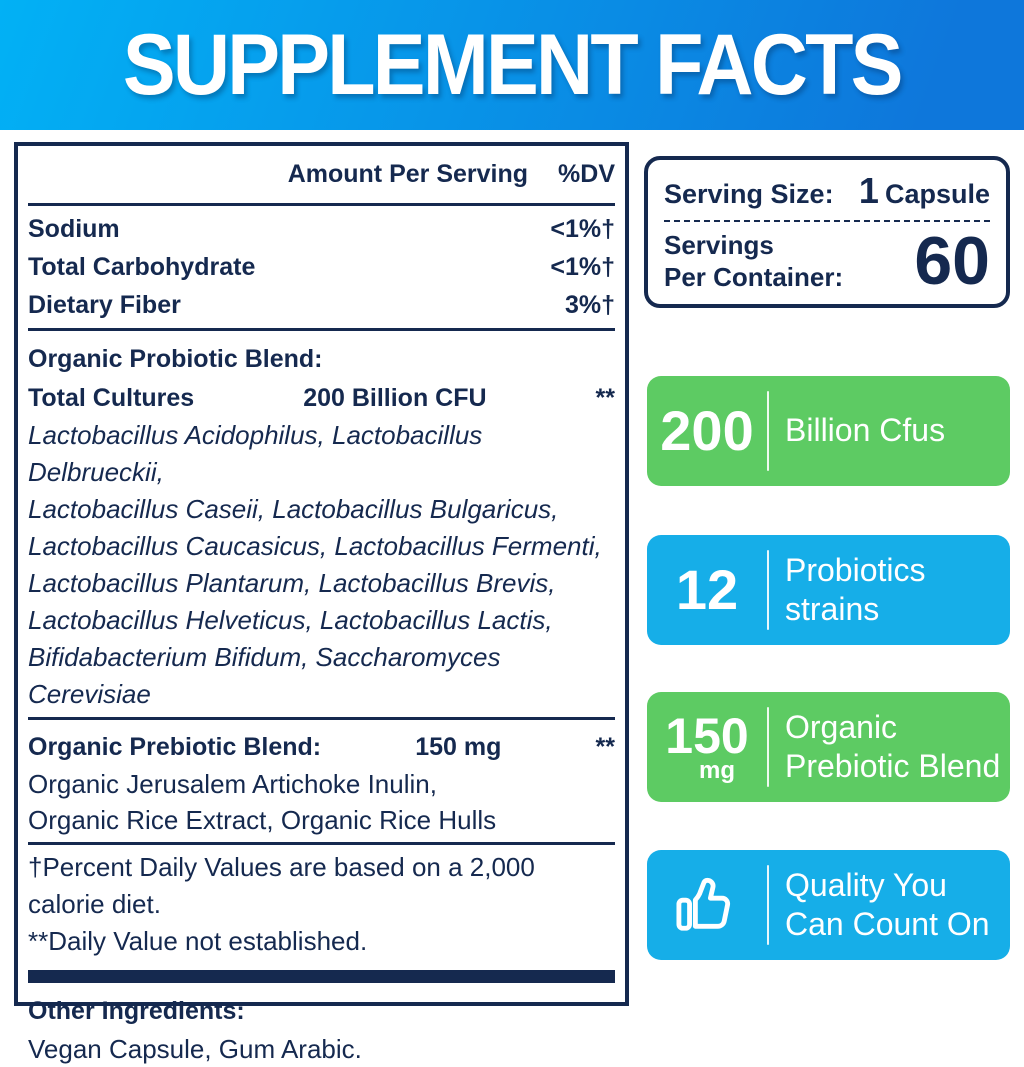 The image size is (1024, 1067). What do you see at coordinates (884, 747) in the screenshot?
I see `badge-label: Organic Prebiotic Blend` at bounding box center [884, 747].